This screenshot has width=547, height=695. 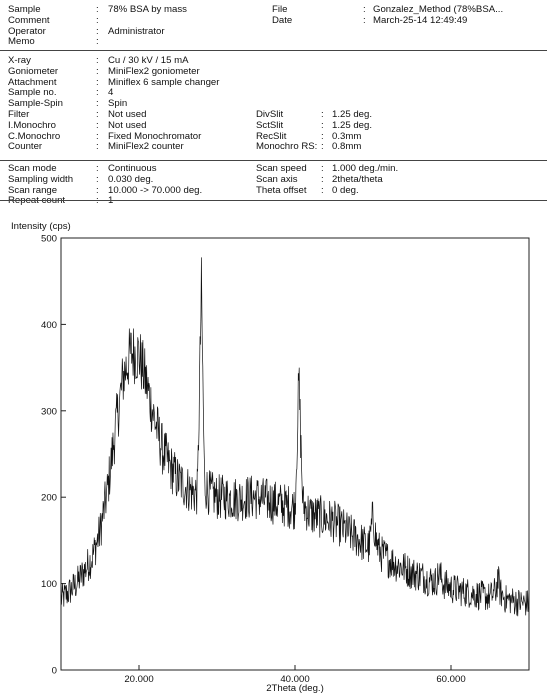 I want to click on value-sctslit: 1.25 deg., so click(x=352, y=125).